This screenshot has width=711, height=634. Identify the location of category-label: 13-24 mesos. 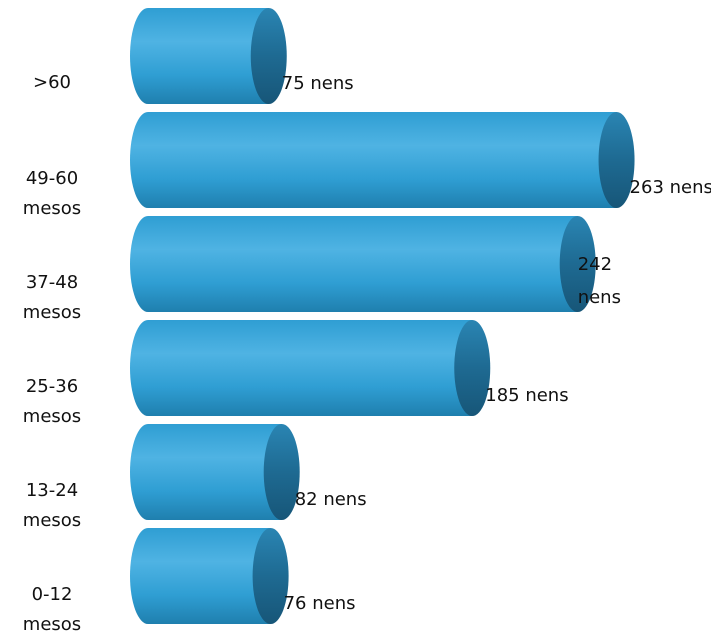
(52, 505).